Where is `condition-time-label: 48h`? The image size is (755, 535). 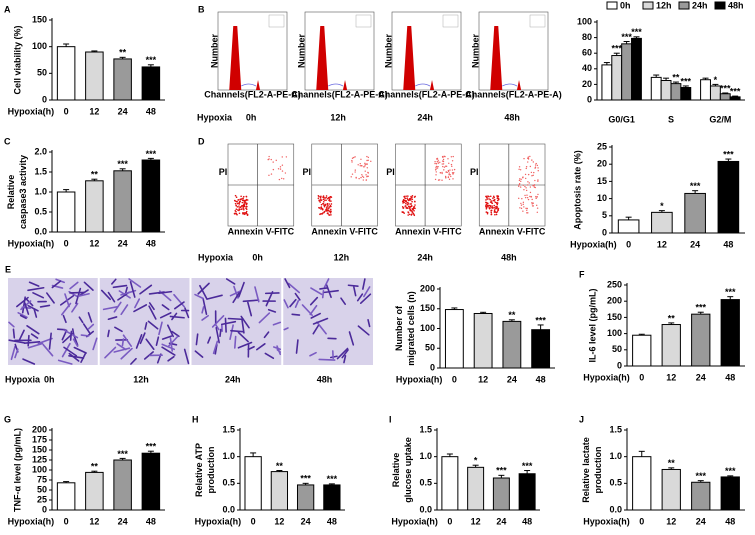 condition-time-label: 48h is located at coordinates (325, 379).